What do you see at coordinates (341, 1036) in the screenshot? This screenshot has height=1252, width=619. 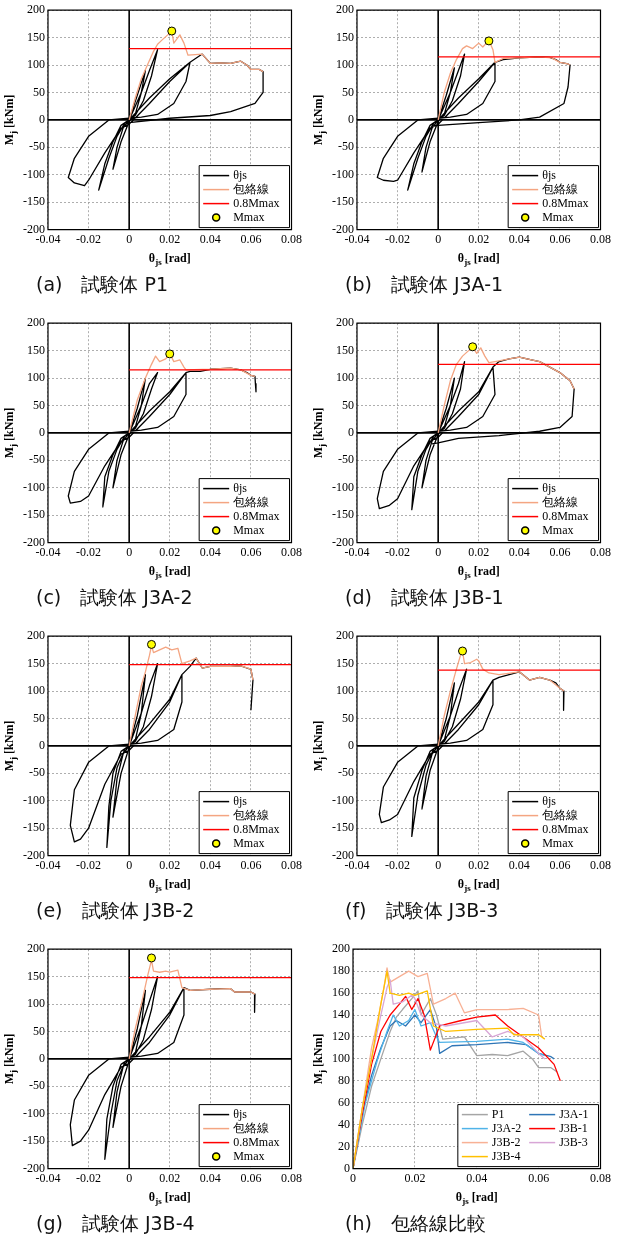 I see `y-tick-label: 120` at bounding box center [341, 1036].